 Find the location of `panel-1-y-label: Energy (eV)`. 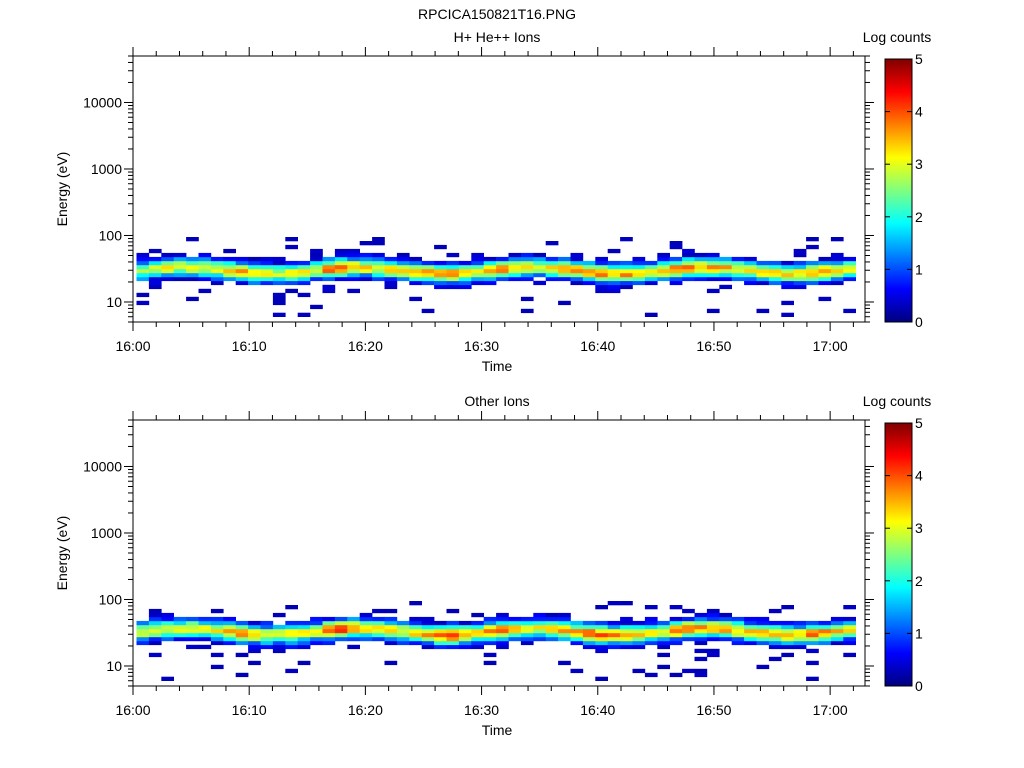

panel-1-y-label: Energy (eV) is located at coordinates (62, 189).